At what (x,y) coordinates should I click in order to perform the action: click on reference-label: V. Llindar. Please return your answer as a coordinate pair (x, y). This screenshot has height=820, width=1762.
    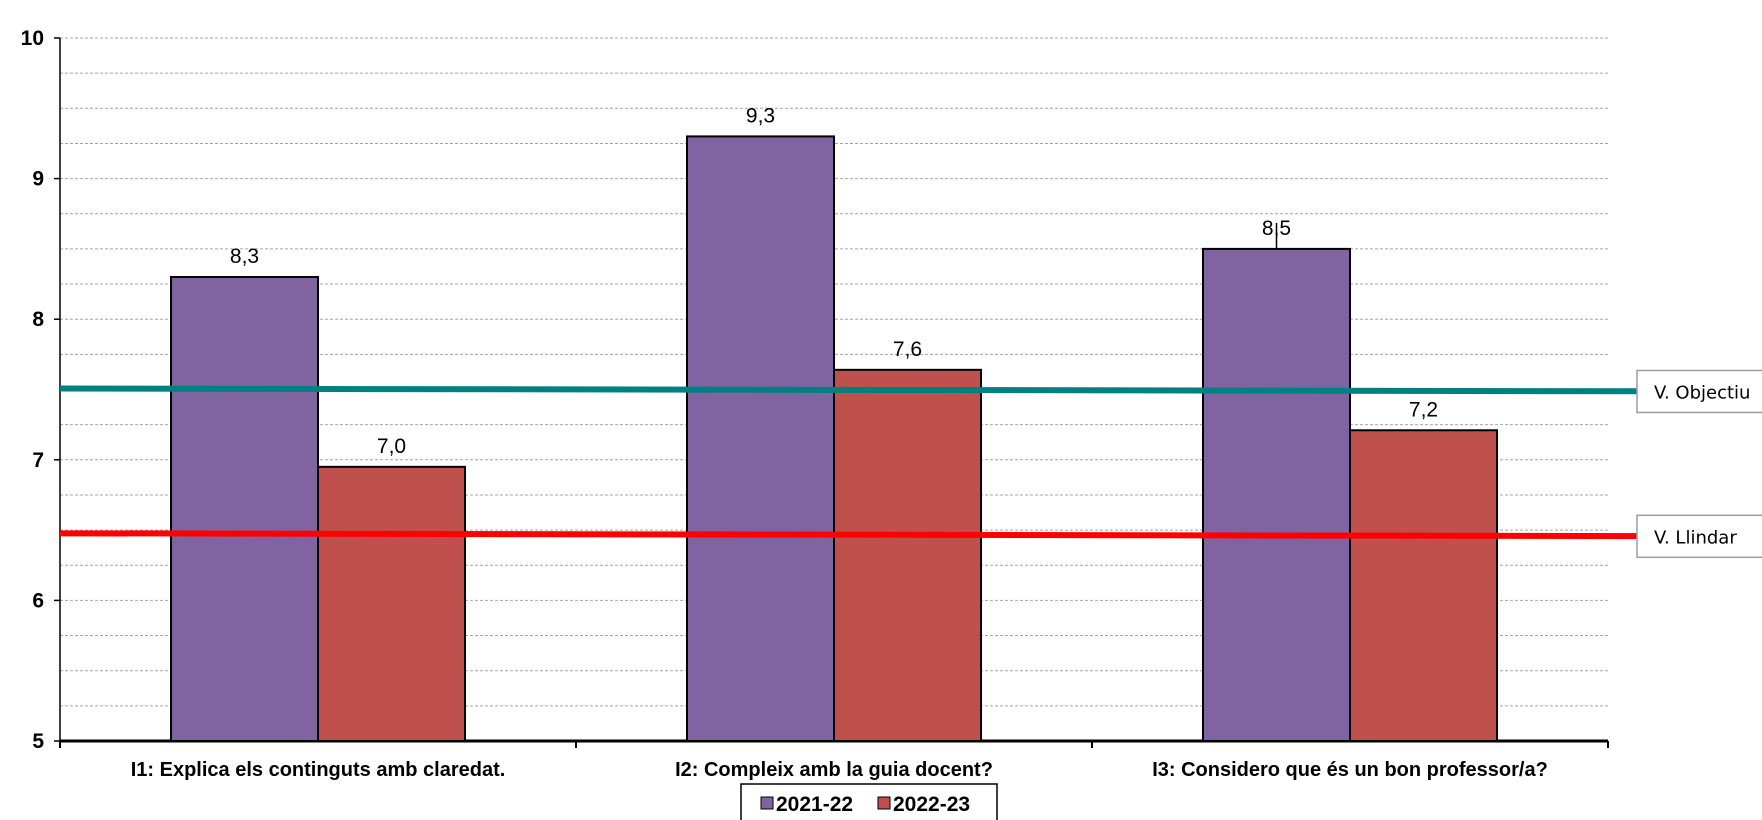
    Looking at the image, I should click on (1695, 537).